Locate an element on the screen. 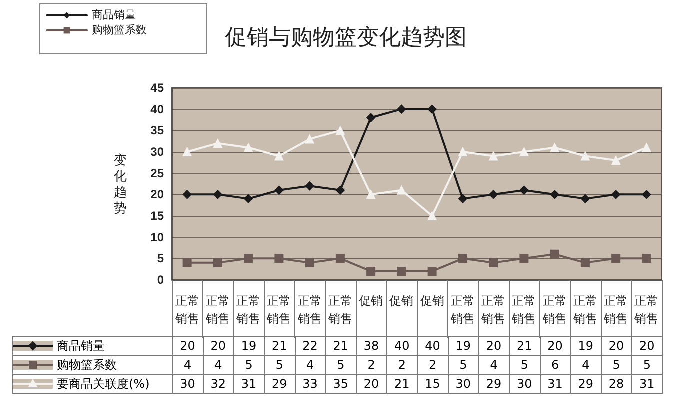 This screenshot has height=403, width=690. y-tick-label: 30 is located at coordinates (157, 152).